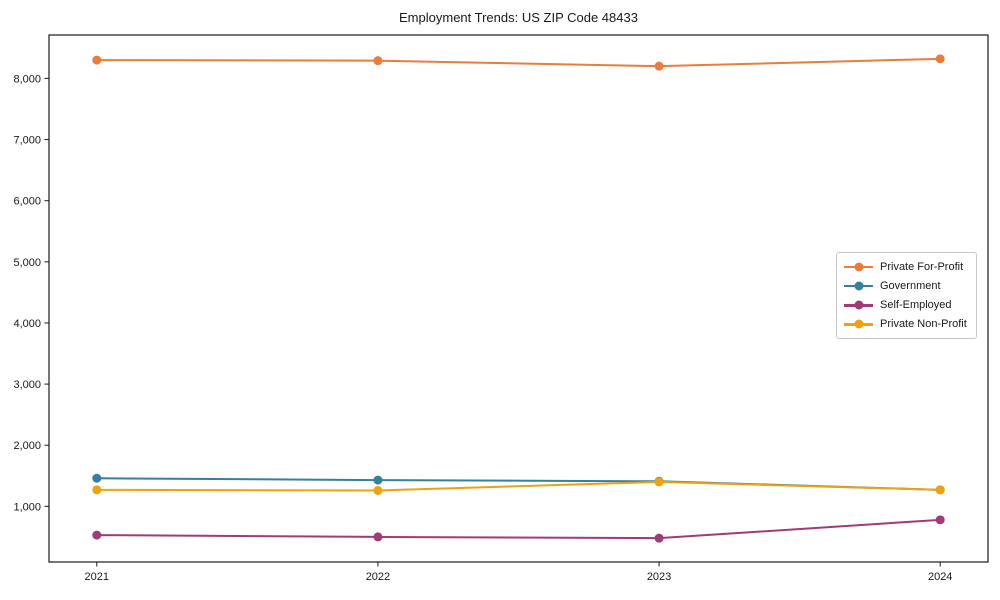 The image size is (1000, 600). I want to click on x-tick-label: 2023, so click(659, 577).